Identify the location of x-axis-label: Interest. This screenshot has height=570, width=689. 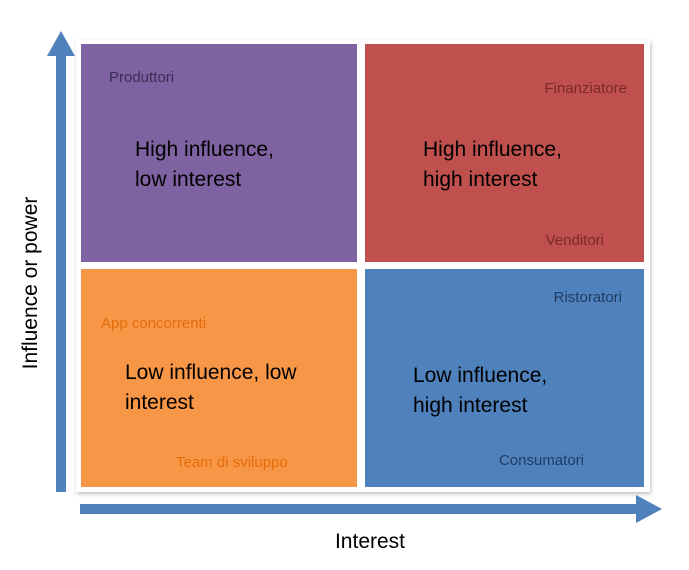
(370, 541).